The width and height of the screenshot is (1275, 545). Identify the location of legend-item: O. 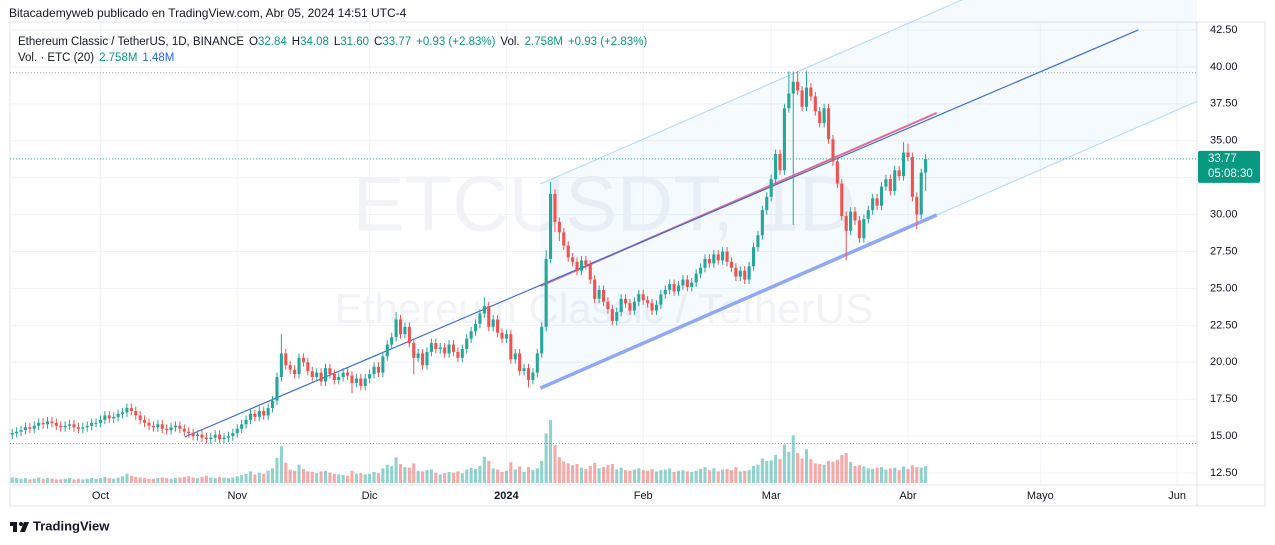
(253, 42).